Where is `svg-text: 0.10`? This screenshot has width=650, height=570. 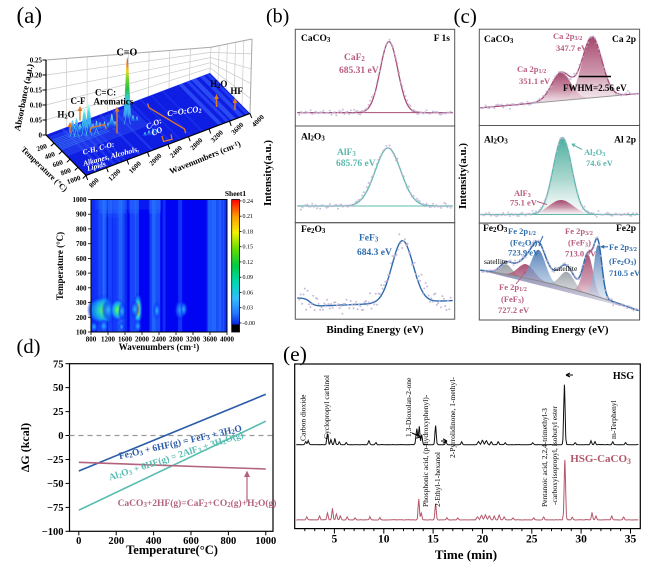
svg-text: 0.10 is located at coordinates (36, 105).